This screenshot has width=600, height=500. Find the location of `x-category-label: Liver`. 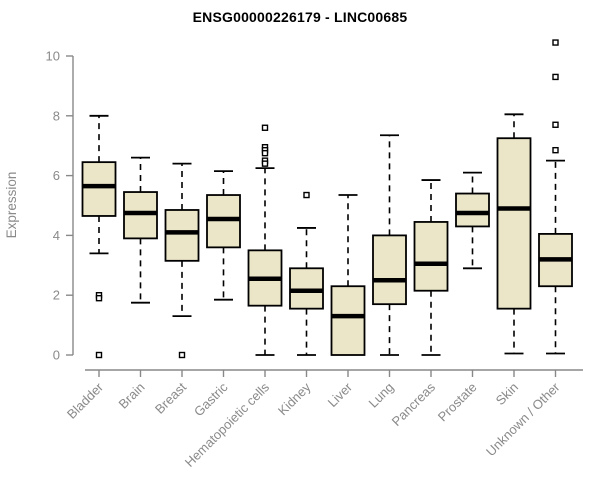

x-category-label: Liver is located at coordinates (340, 394).